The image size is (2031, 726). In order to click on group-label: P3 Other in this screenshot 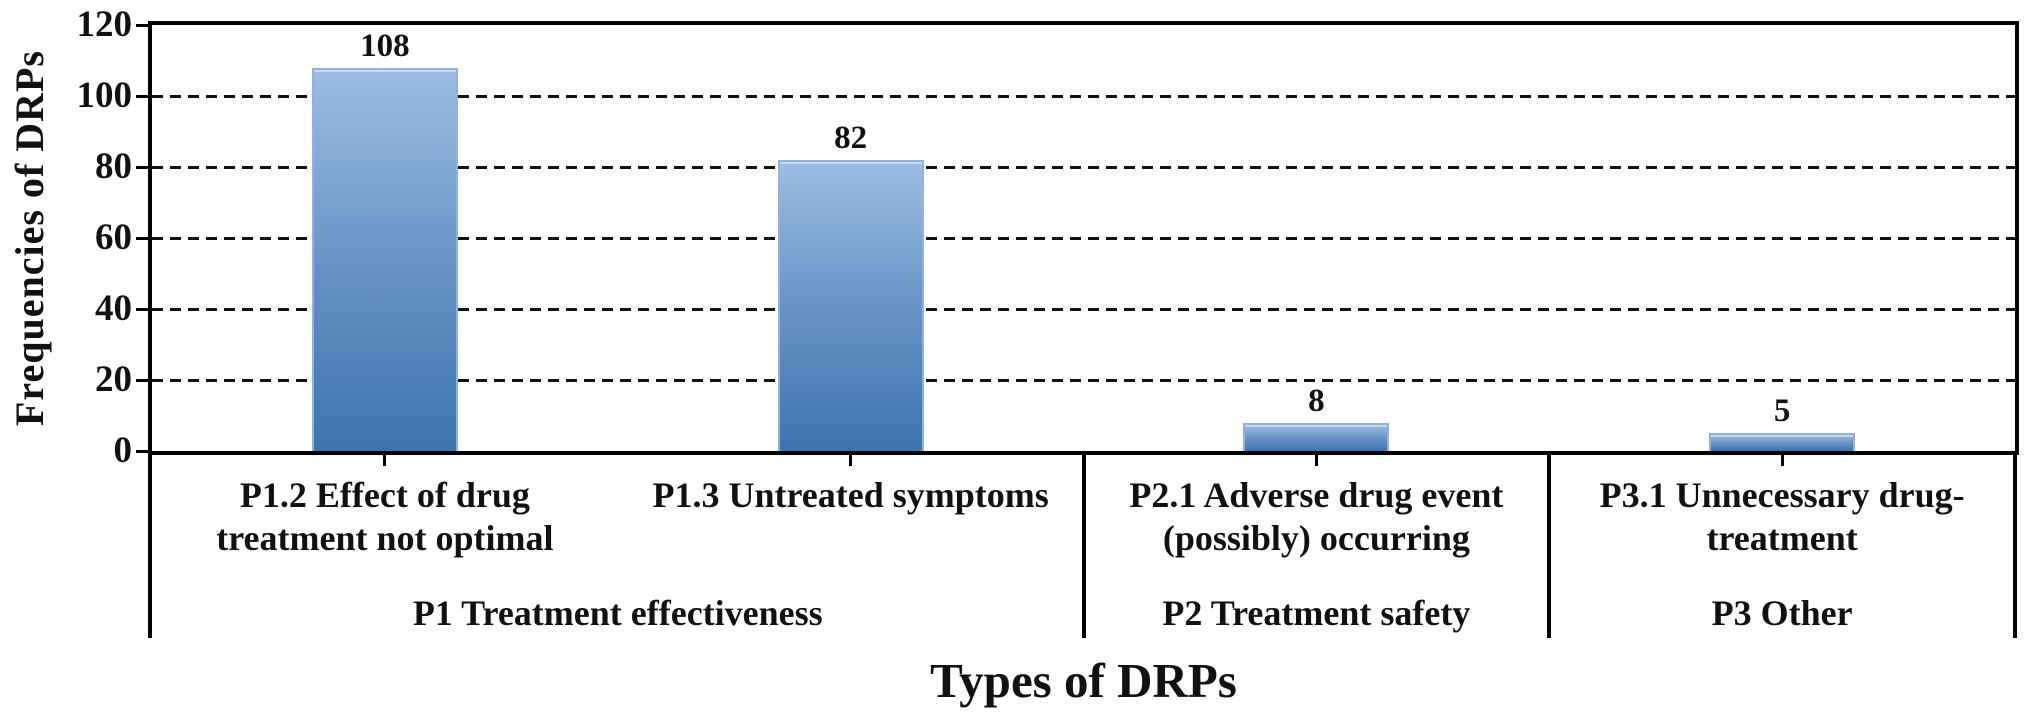, I will do `click(1782, 613)`.